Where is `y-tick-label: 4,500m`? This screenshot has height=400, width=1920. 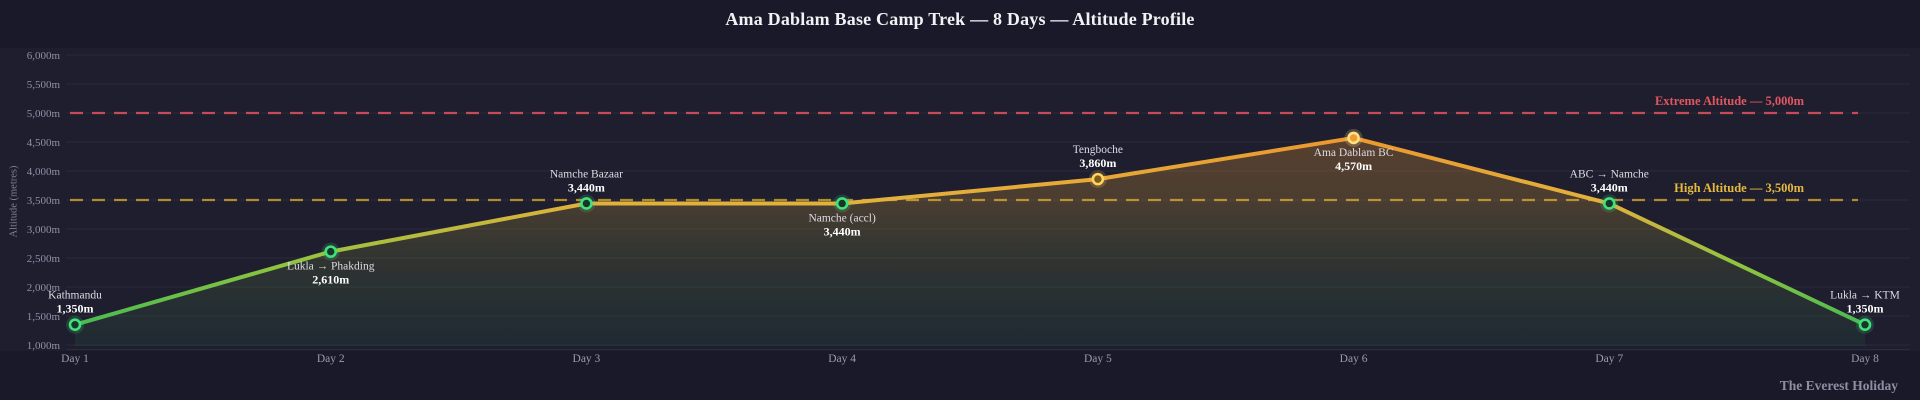 y-tick-label: 4,500m is located at coordinates (44, 143).